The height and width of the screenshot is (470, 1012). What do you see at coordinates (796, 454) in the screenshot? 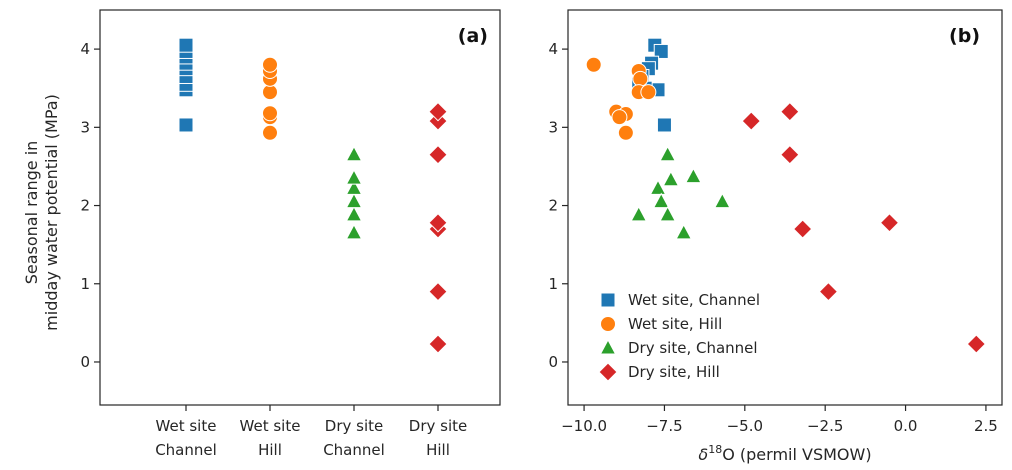
I see `x-axis-label-suffix: O (permil VSMOW)` at bounding box center [796, 454].